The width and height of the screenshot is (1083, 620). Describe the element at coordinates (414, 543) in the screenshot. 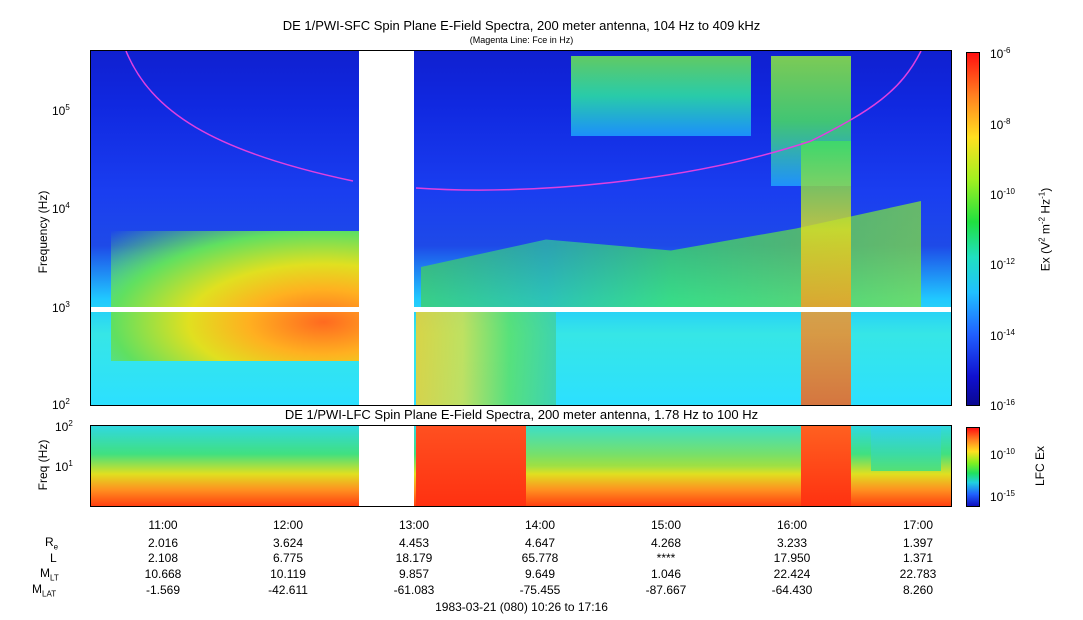

I see `re-value: 4.453` at that location.